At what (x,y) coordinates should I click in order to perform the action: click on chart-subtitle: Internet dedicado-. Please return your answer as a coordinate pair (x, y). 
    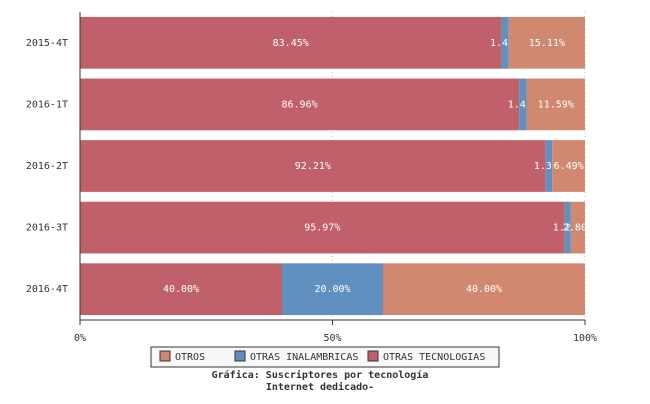
    Looking at the image, I should click on (320, 387).